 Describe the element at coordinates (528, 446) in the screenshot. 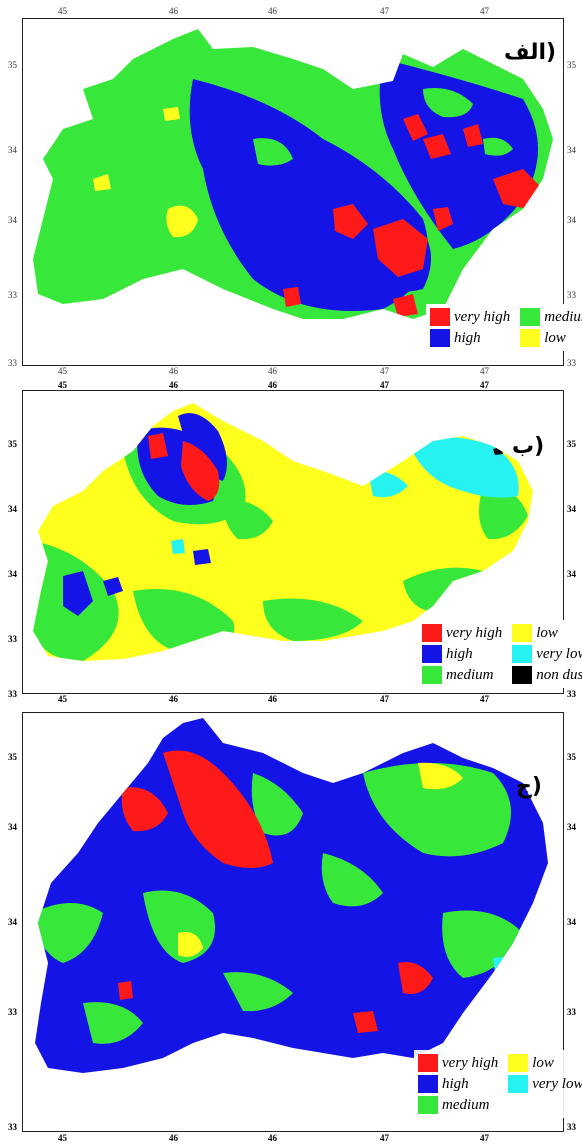

I see `panel-label: ب)` at that location.